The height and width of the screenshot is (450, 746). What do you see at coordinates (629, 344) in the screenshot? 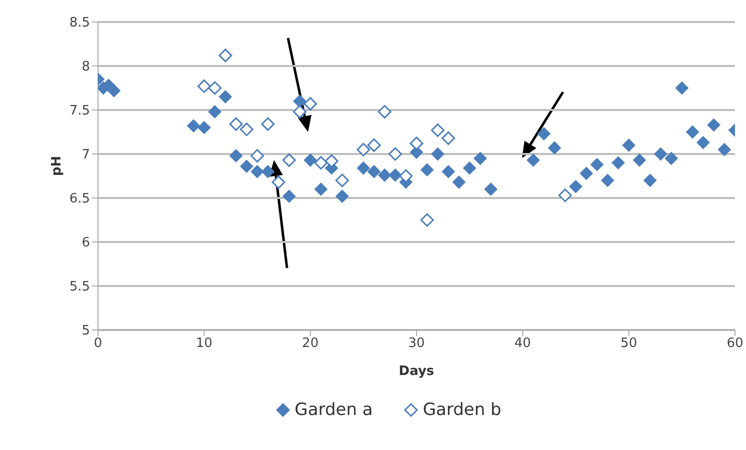
I see `x-tick-label: 50` at bounding box center [629, 344].